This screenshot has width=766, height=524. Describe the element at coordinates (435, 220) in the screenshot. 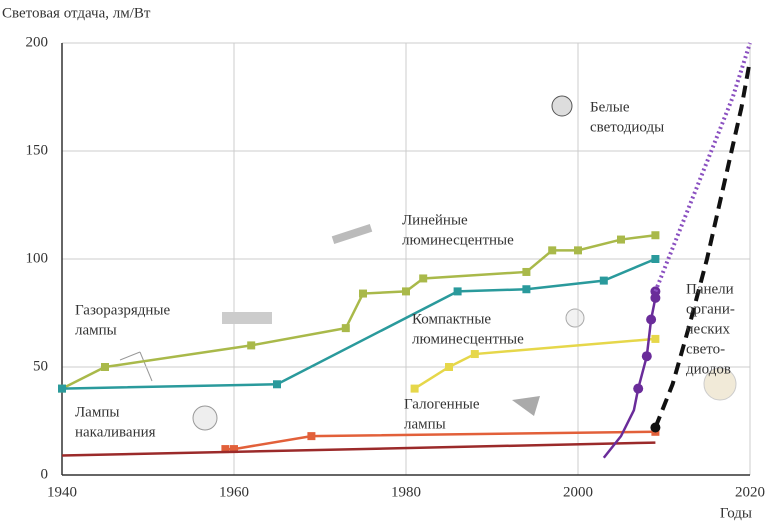

I see `annotation: Линейные` at that location.